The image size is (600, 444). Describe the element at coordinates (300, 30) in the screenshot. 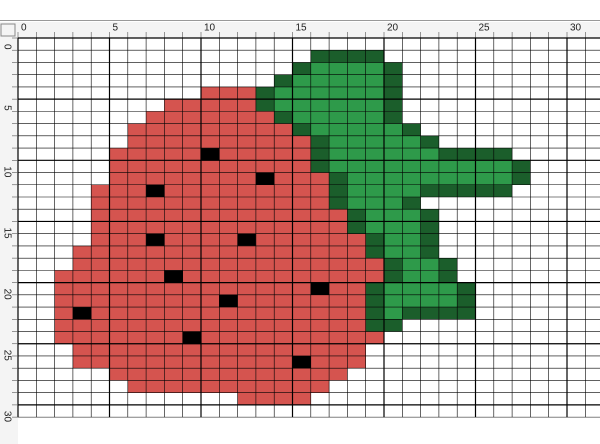

I see `top-ruler` at that location.